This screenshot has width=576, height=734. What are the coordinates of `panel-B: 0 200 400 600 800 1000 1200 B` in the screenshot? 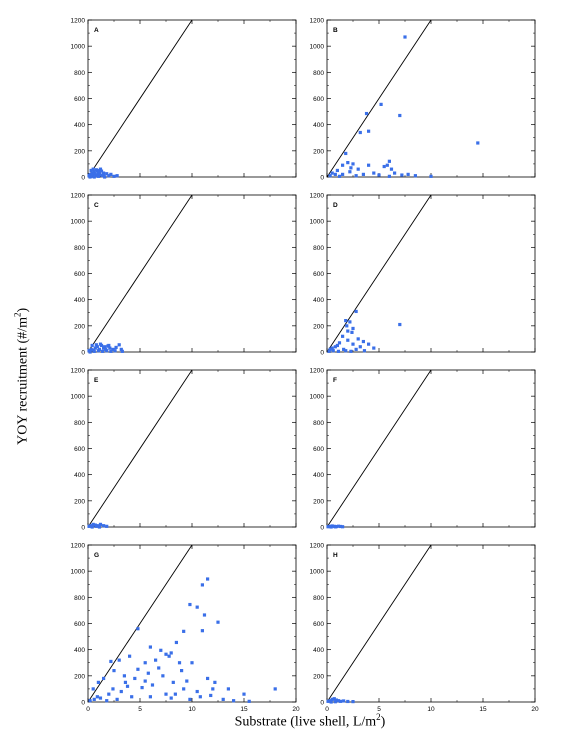 It's located at (423, 100).